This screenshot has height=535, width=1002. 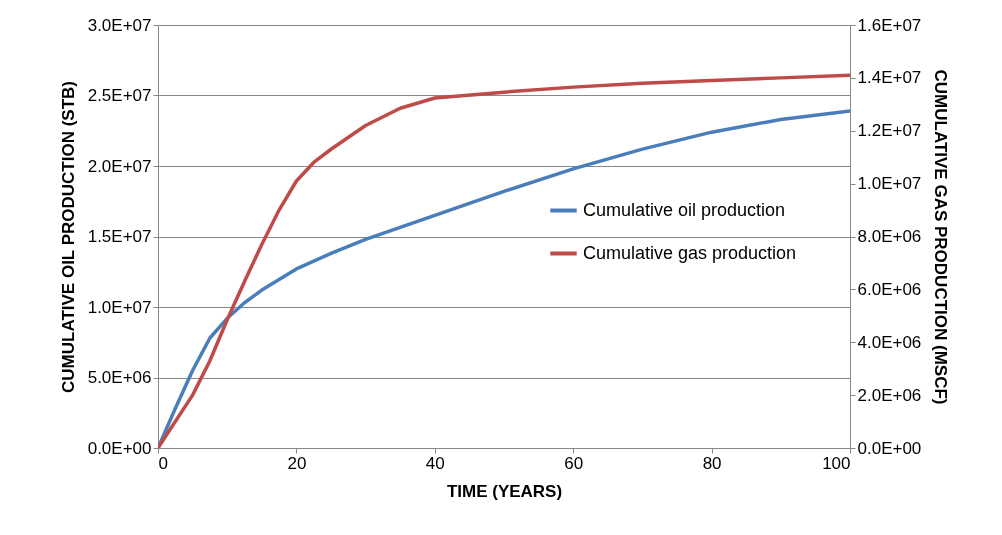 What do you see at coordinates (690, 252) in the screenshot?
I see `legend-label: Cumulative gas production` at bounding box center [690, 252].